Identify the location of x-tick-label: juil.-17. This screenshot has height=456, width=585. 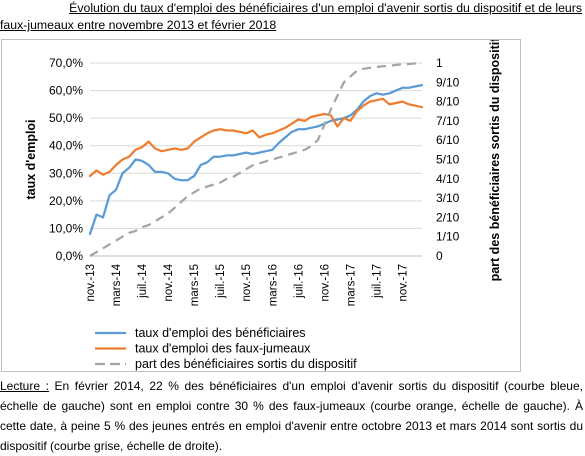
(377, 281).